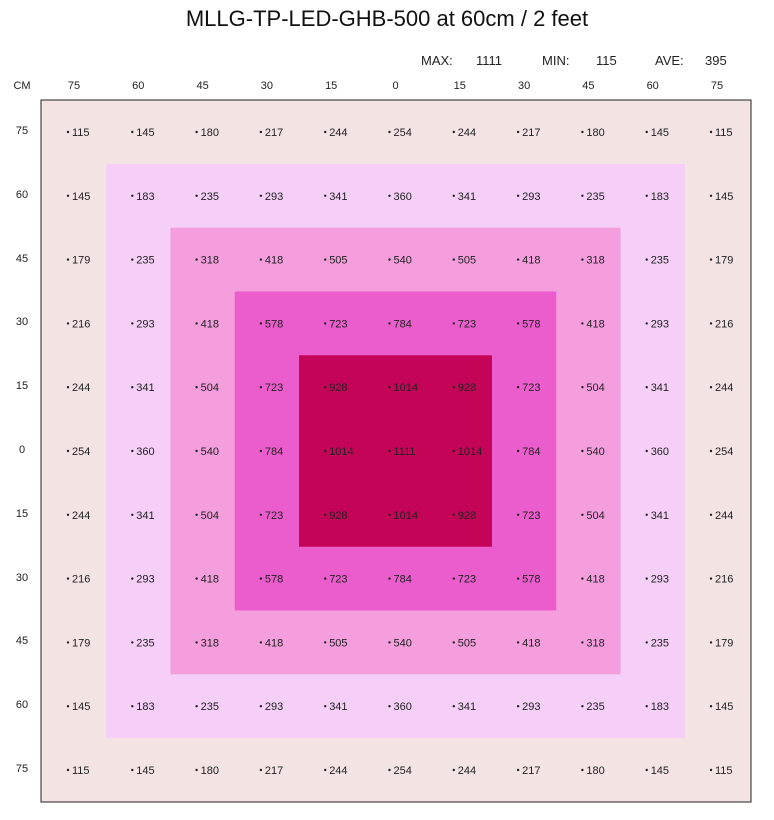  Describe the element at coordinates (22, 577) in the screenshot. I see `y-tick-label: 30` at that location.